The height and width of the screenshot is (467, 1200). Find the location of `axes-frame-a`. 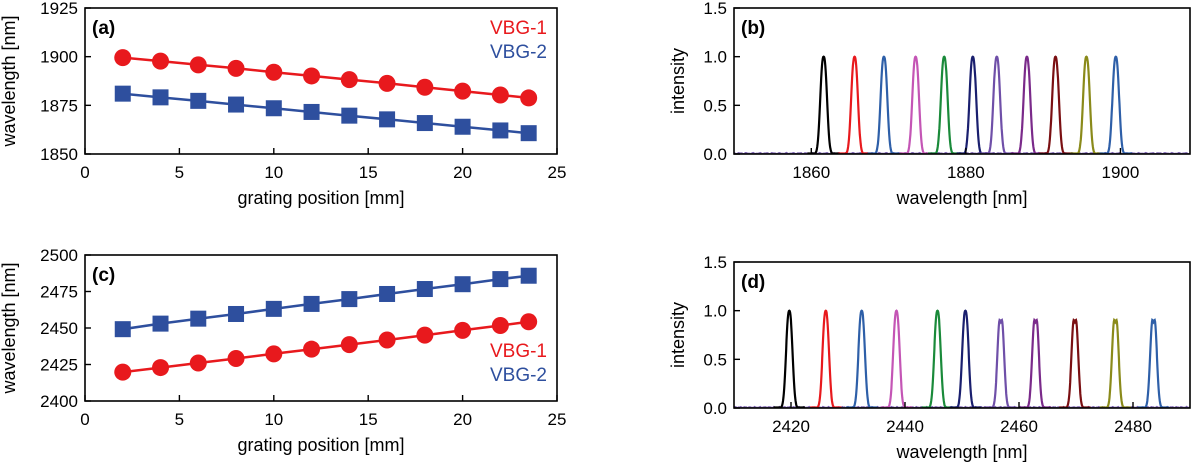

axes-frame-a is located at coordinates (321, 81).